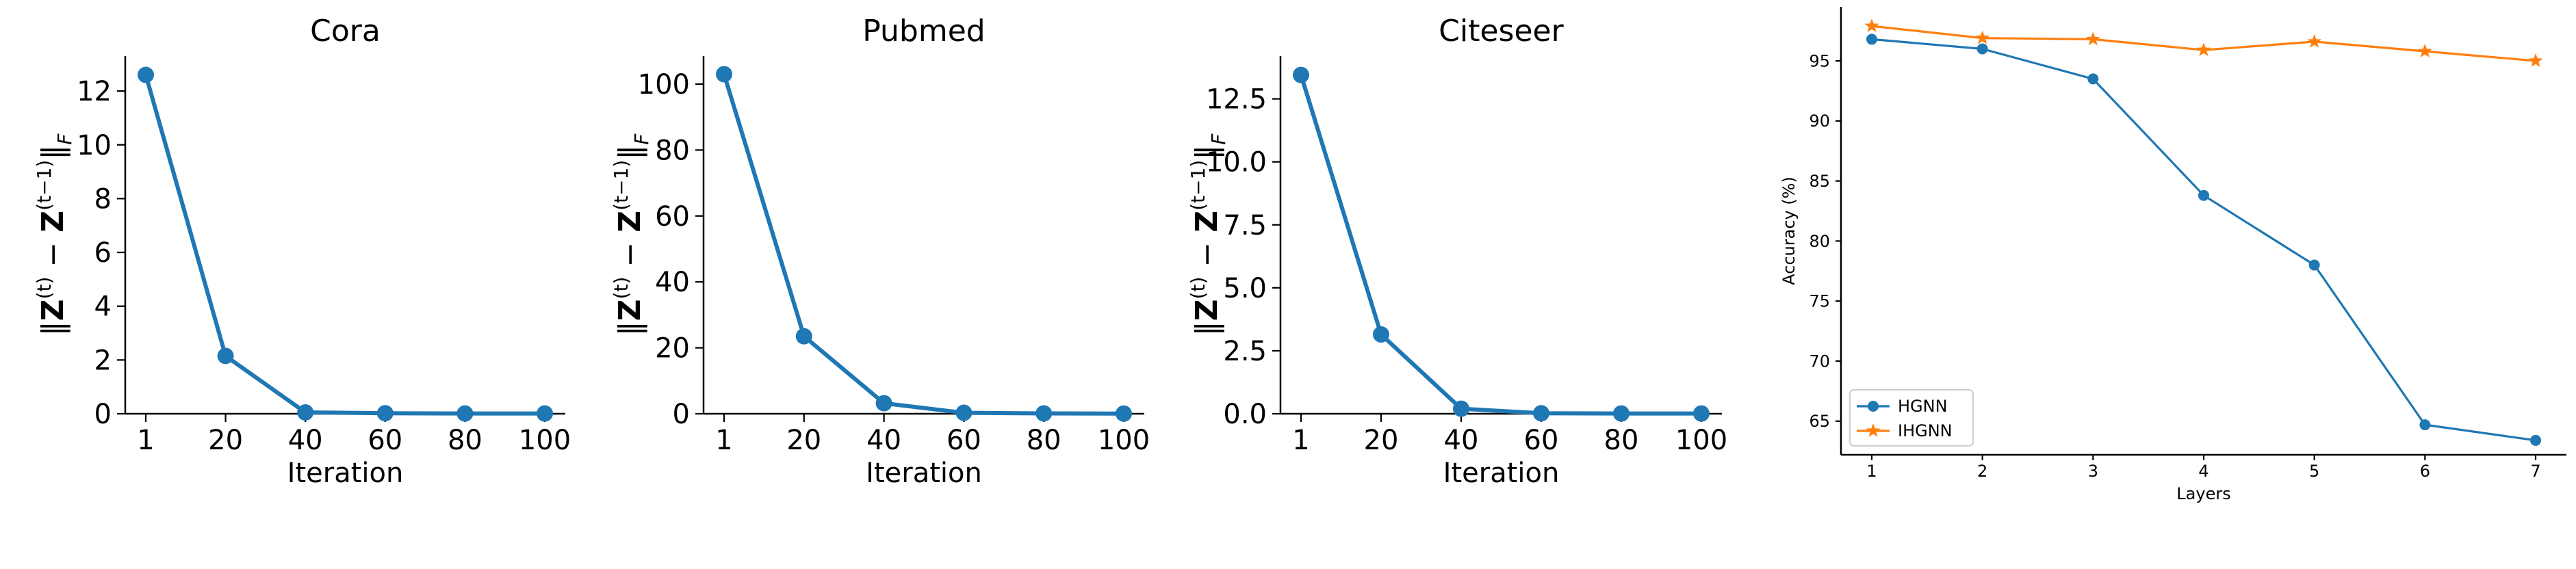 The image size is (2576, 569). What do you see at coordinates (1245, 288) in the screenshot?
I see `y-tick-label: 5.0` at bounding box center [1245, 288].